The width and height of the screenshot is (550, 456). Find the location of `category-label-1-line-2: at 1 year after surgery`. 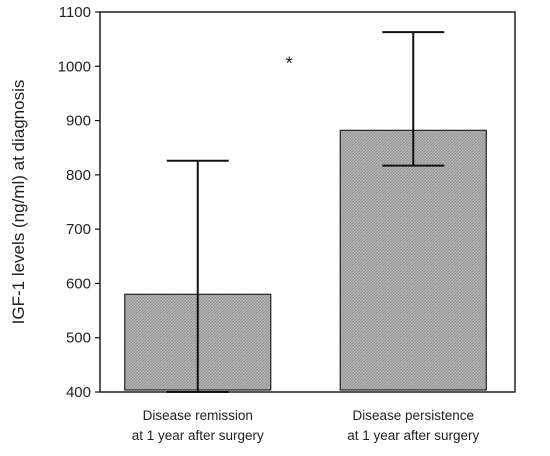

category-label-1-line-2: at 1 year after surgery is located at coordinates (198, 435).